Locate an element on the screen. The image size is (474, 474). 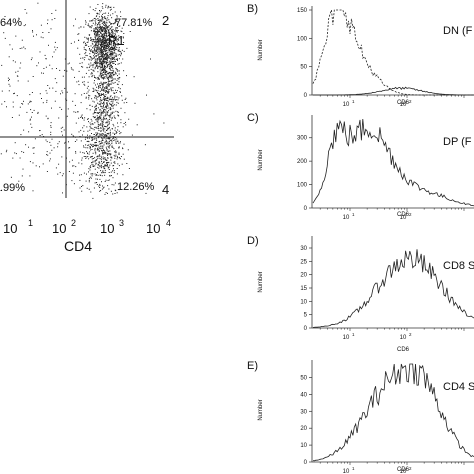
x-tick-4-base: 10 is located at coordinates (153, 228).